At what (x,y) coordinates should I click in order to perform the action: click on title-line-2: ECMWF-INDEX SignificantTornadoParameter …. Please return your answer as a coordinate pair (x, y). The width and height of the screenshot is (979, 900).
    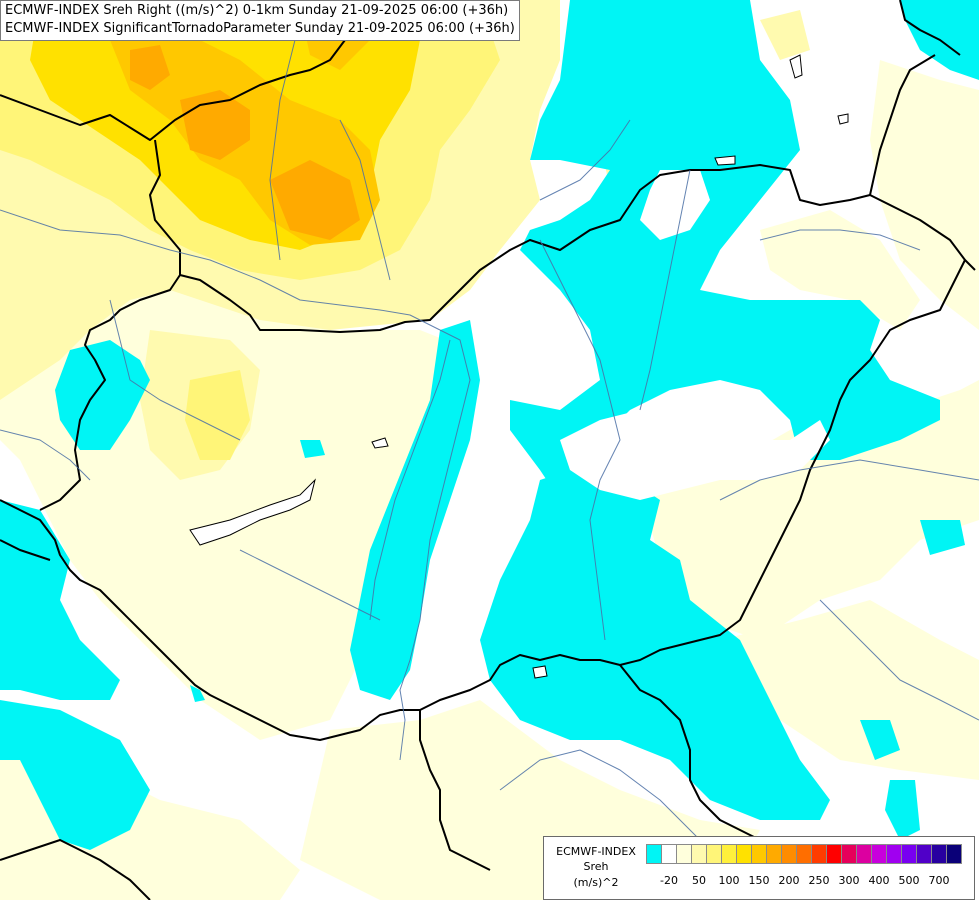
    Looking at the image, I should click on (260, 28).